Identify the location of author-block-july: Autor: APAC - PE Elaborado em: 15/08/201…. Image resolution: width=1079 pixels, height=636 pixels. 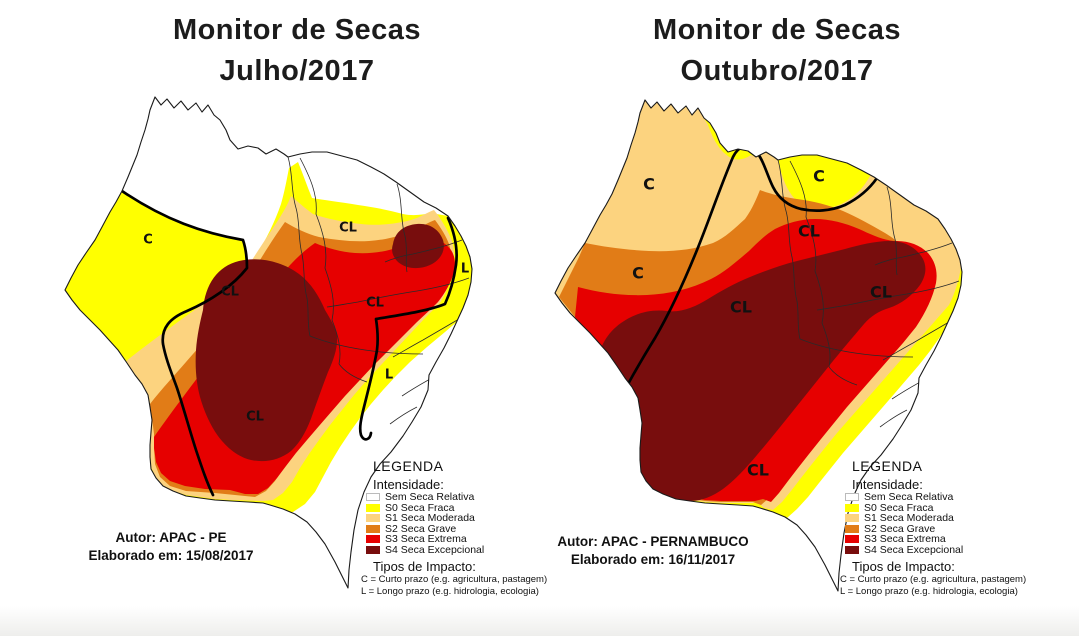
(171, 547).